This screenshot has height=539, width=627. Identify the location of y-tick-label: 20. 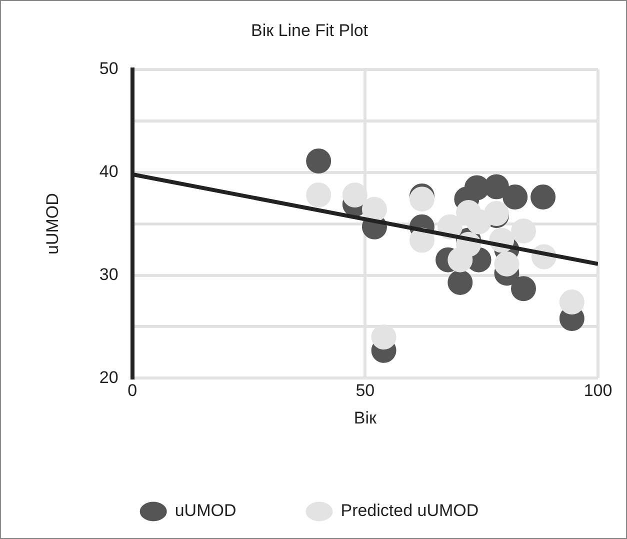
(108, 377).